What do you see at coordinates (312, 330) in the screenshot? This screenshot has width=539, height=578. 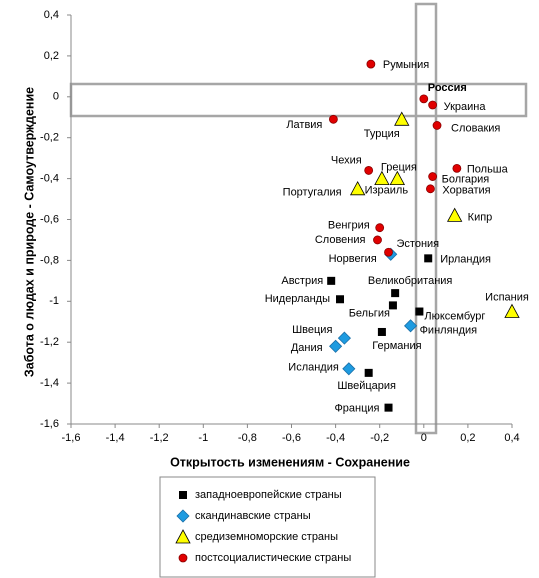 I see `point-label: Швеция` at bounding box center [312, 330].